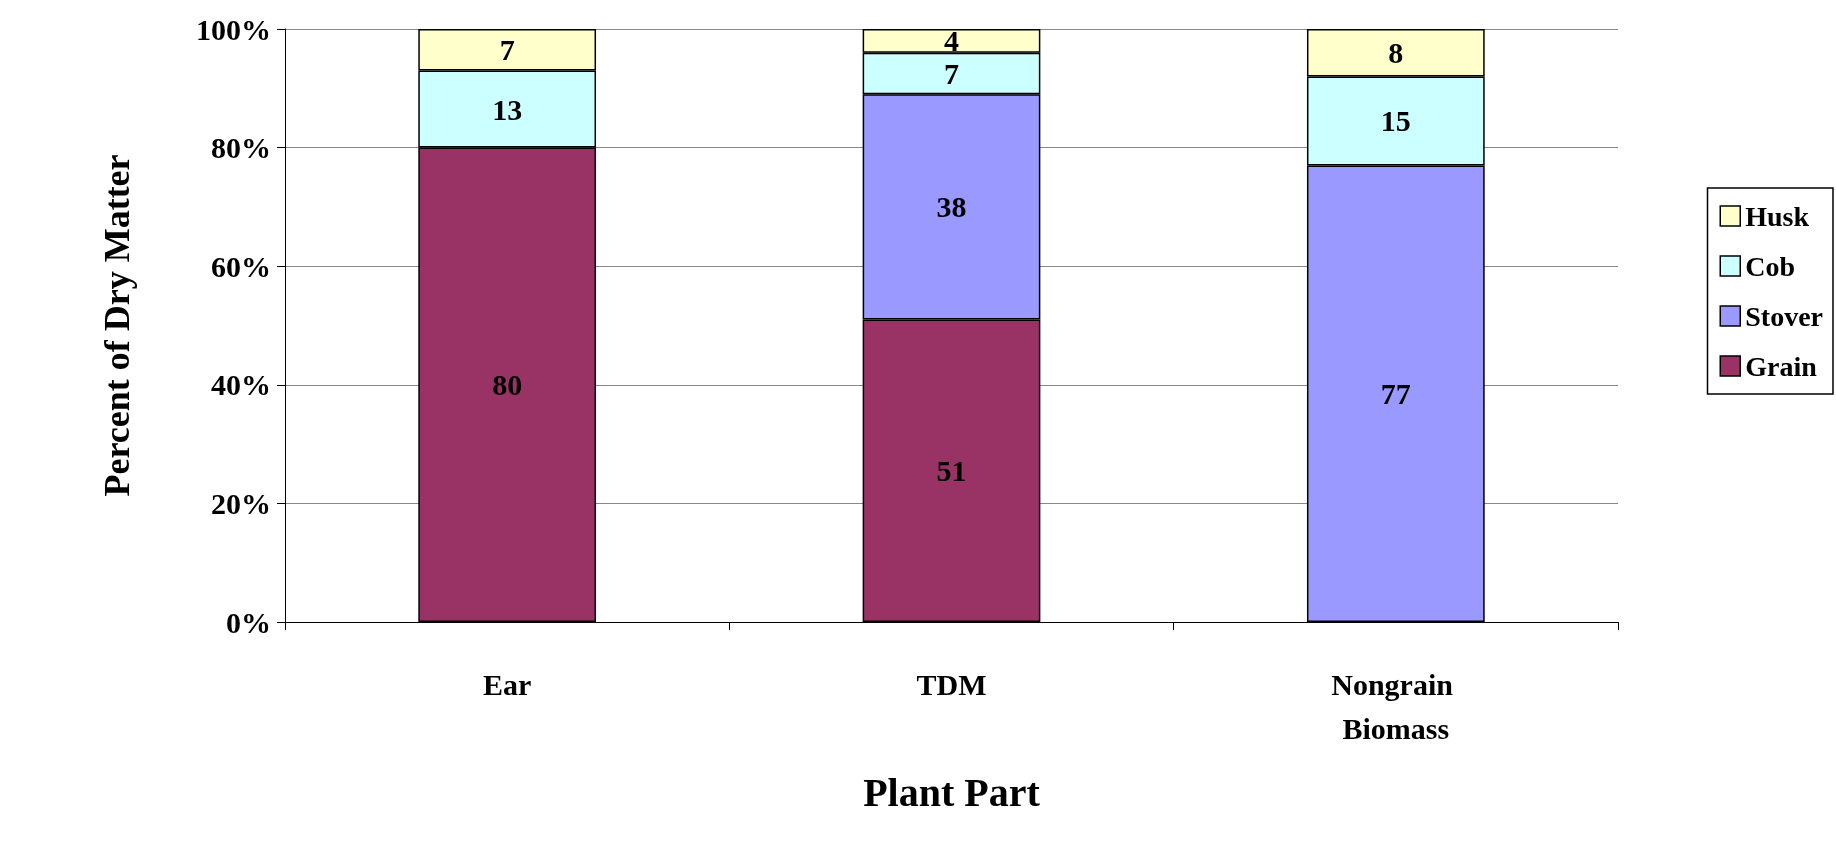  I want to click on y-tick-label: 80%, so click(241, 148).